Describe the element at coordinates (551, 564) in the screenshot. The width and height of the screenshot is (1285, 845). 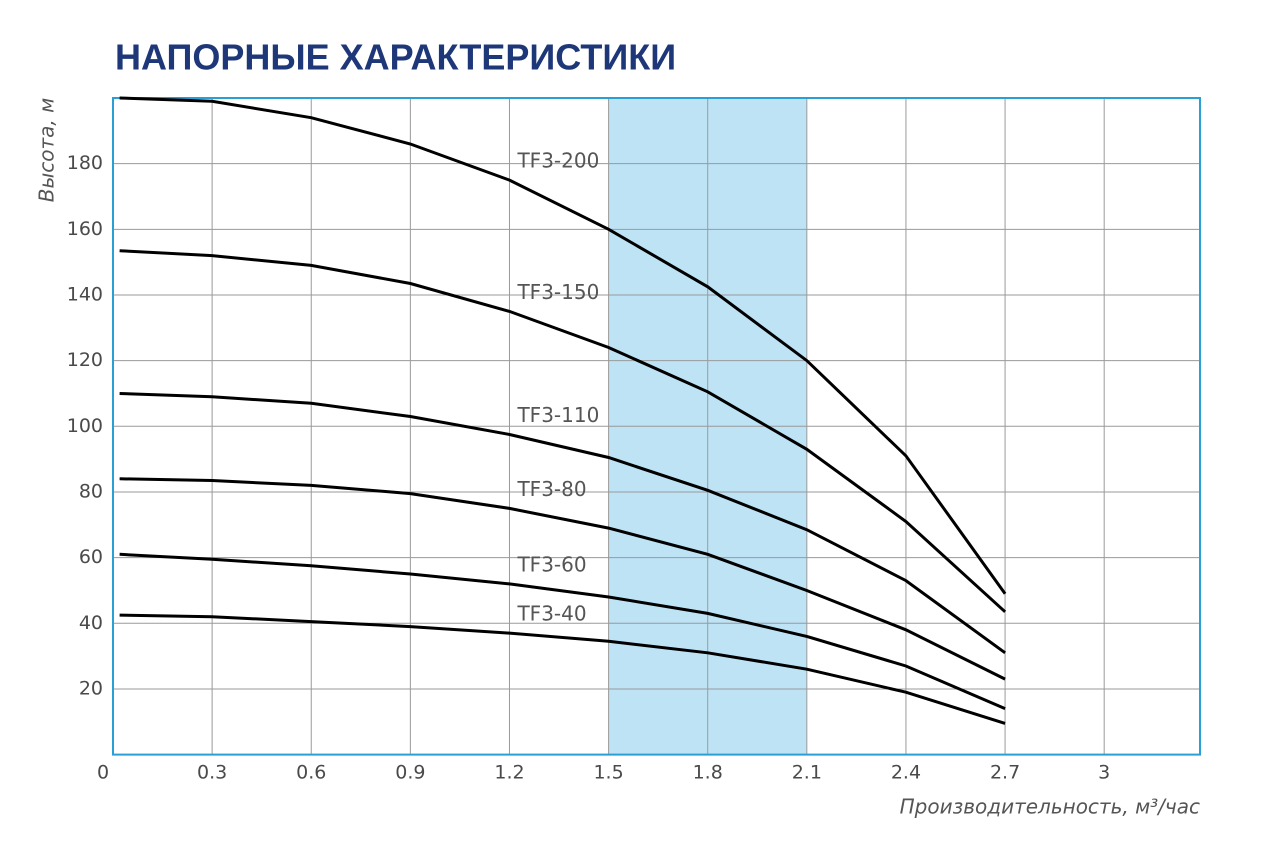
I see `curve-label: TF3-60` at that location.